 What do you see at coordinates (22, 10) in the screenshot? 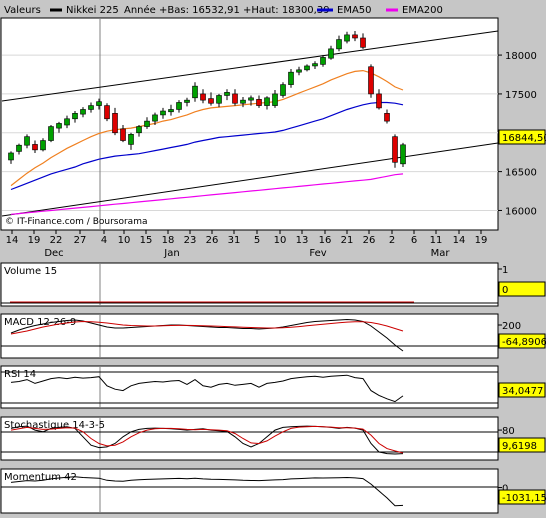
I see `header-label: Valeurs` at bounding box center [22, 10].